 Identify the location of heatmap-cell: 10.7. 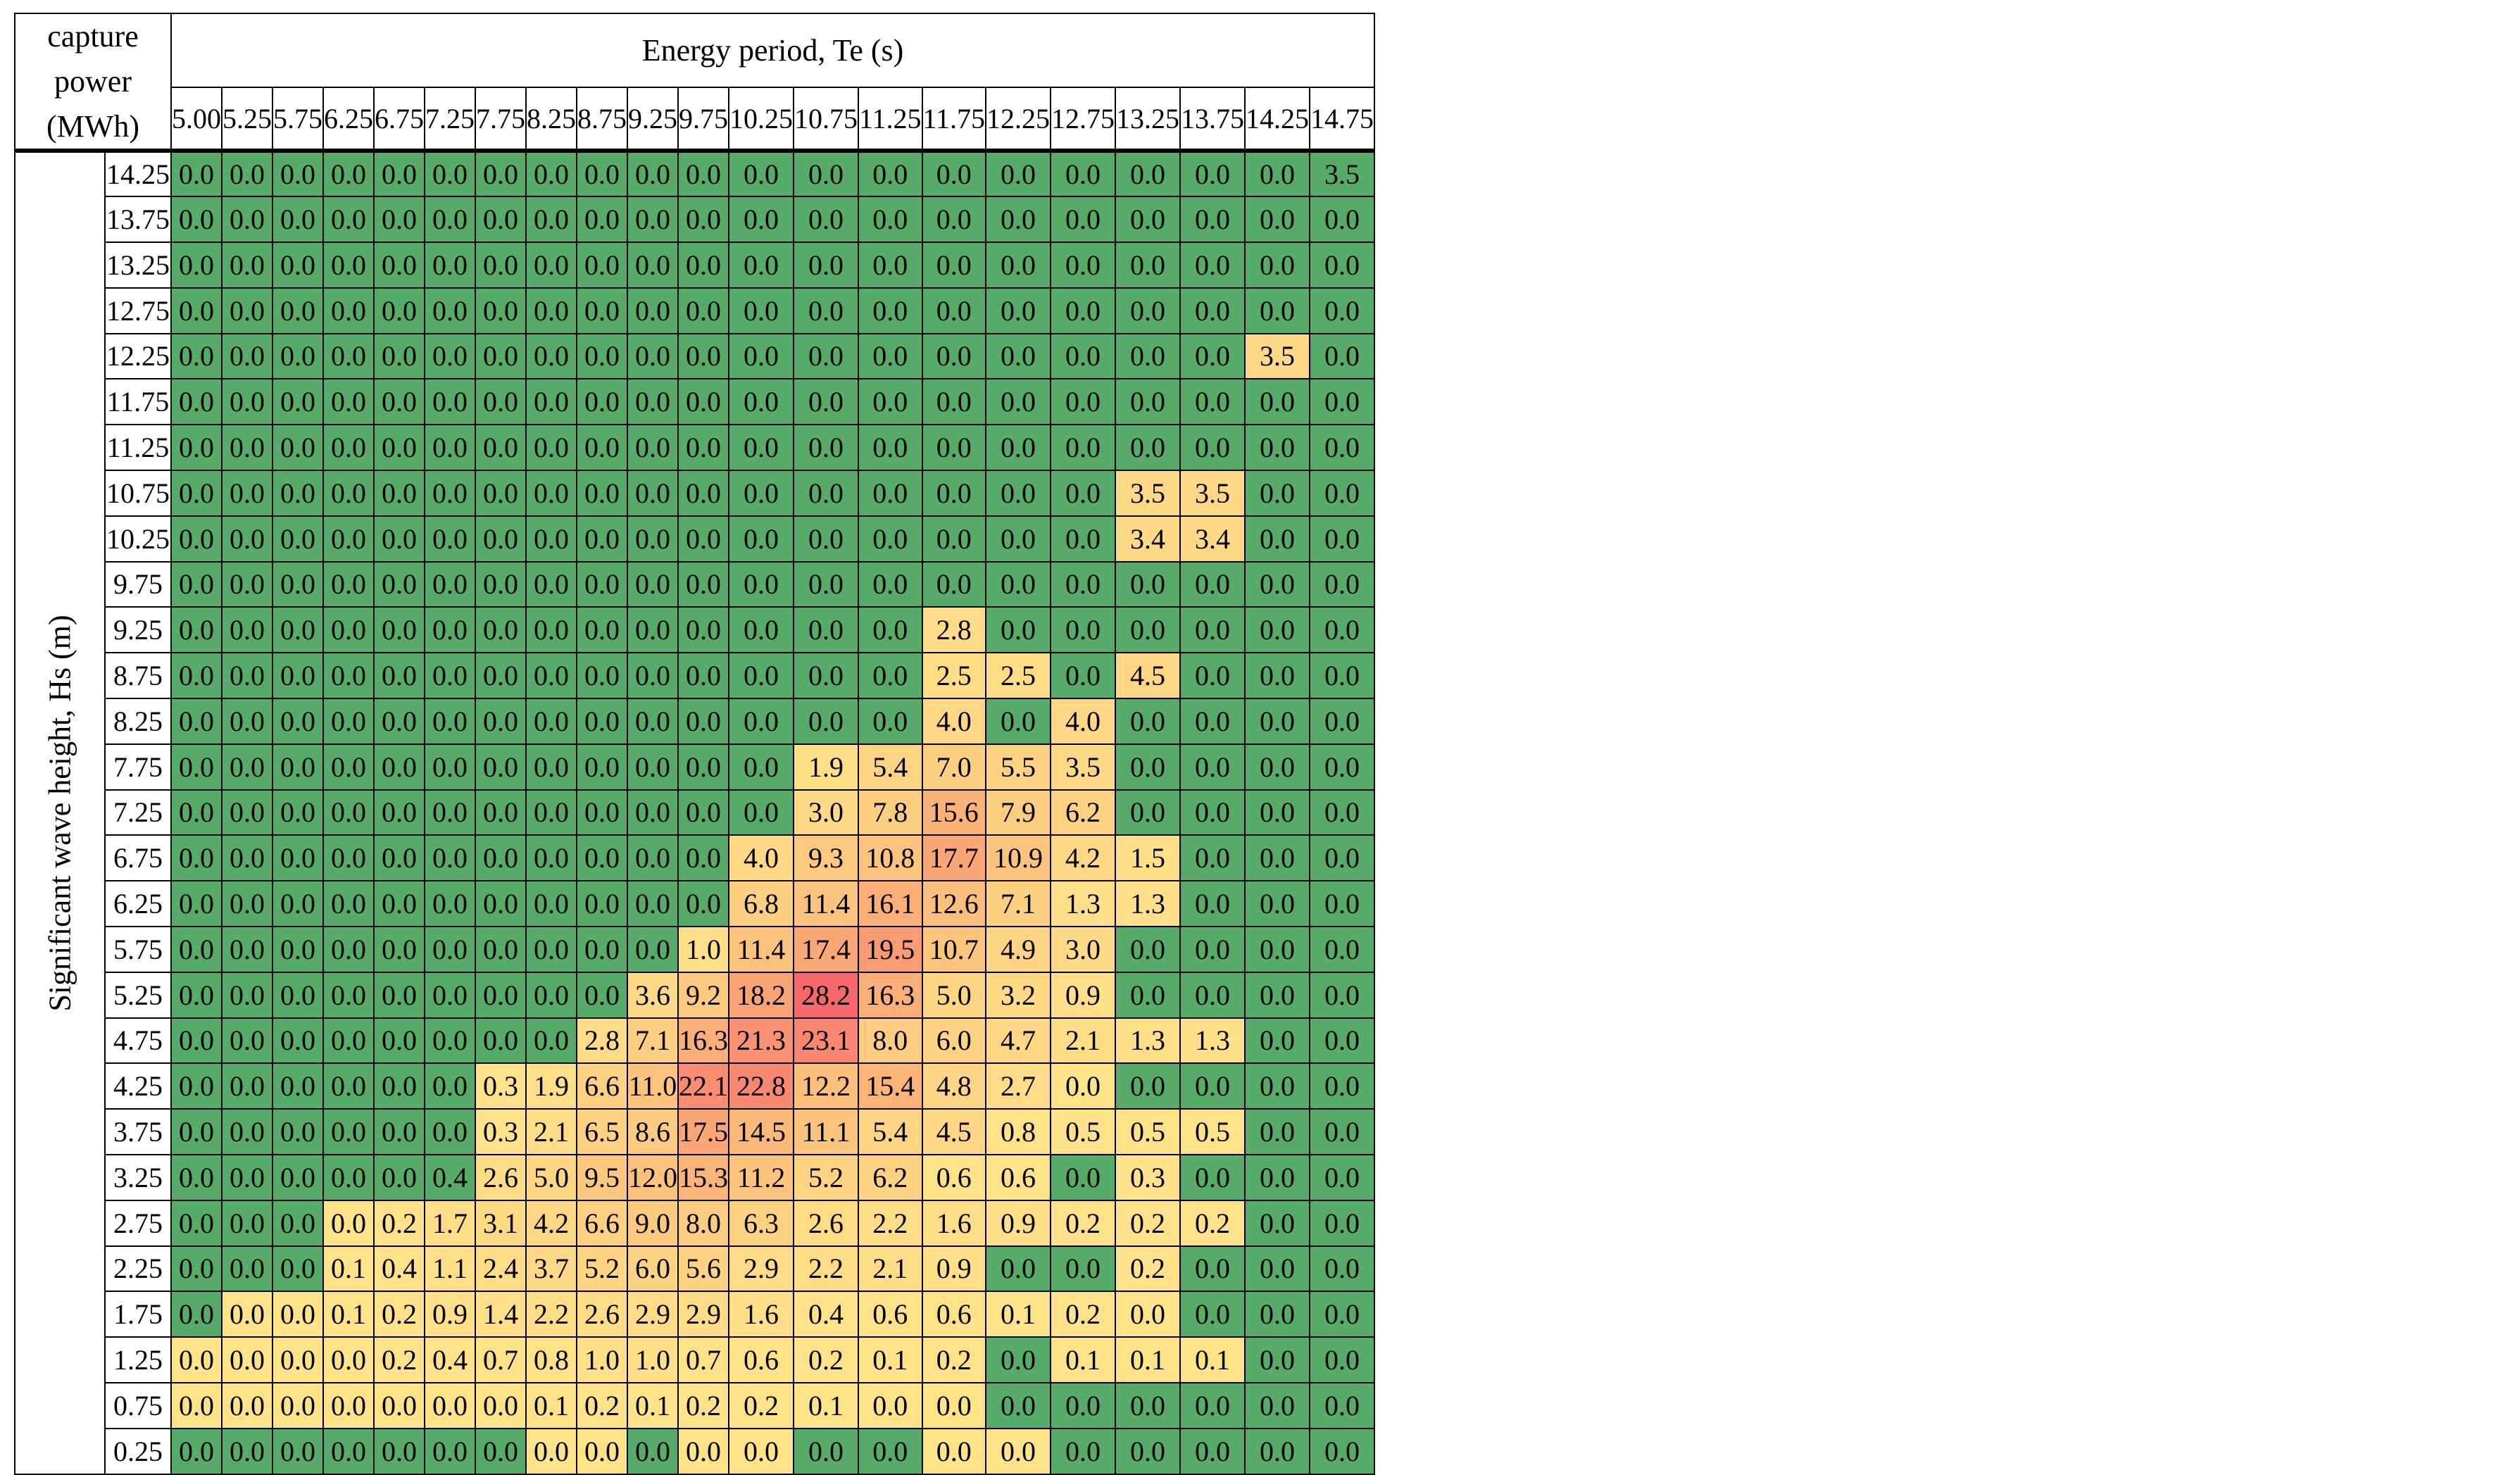
(954, 949).